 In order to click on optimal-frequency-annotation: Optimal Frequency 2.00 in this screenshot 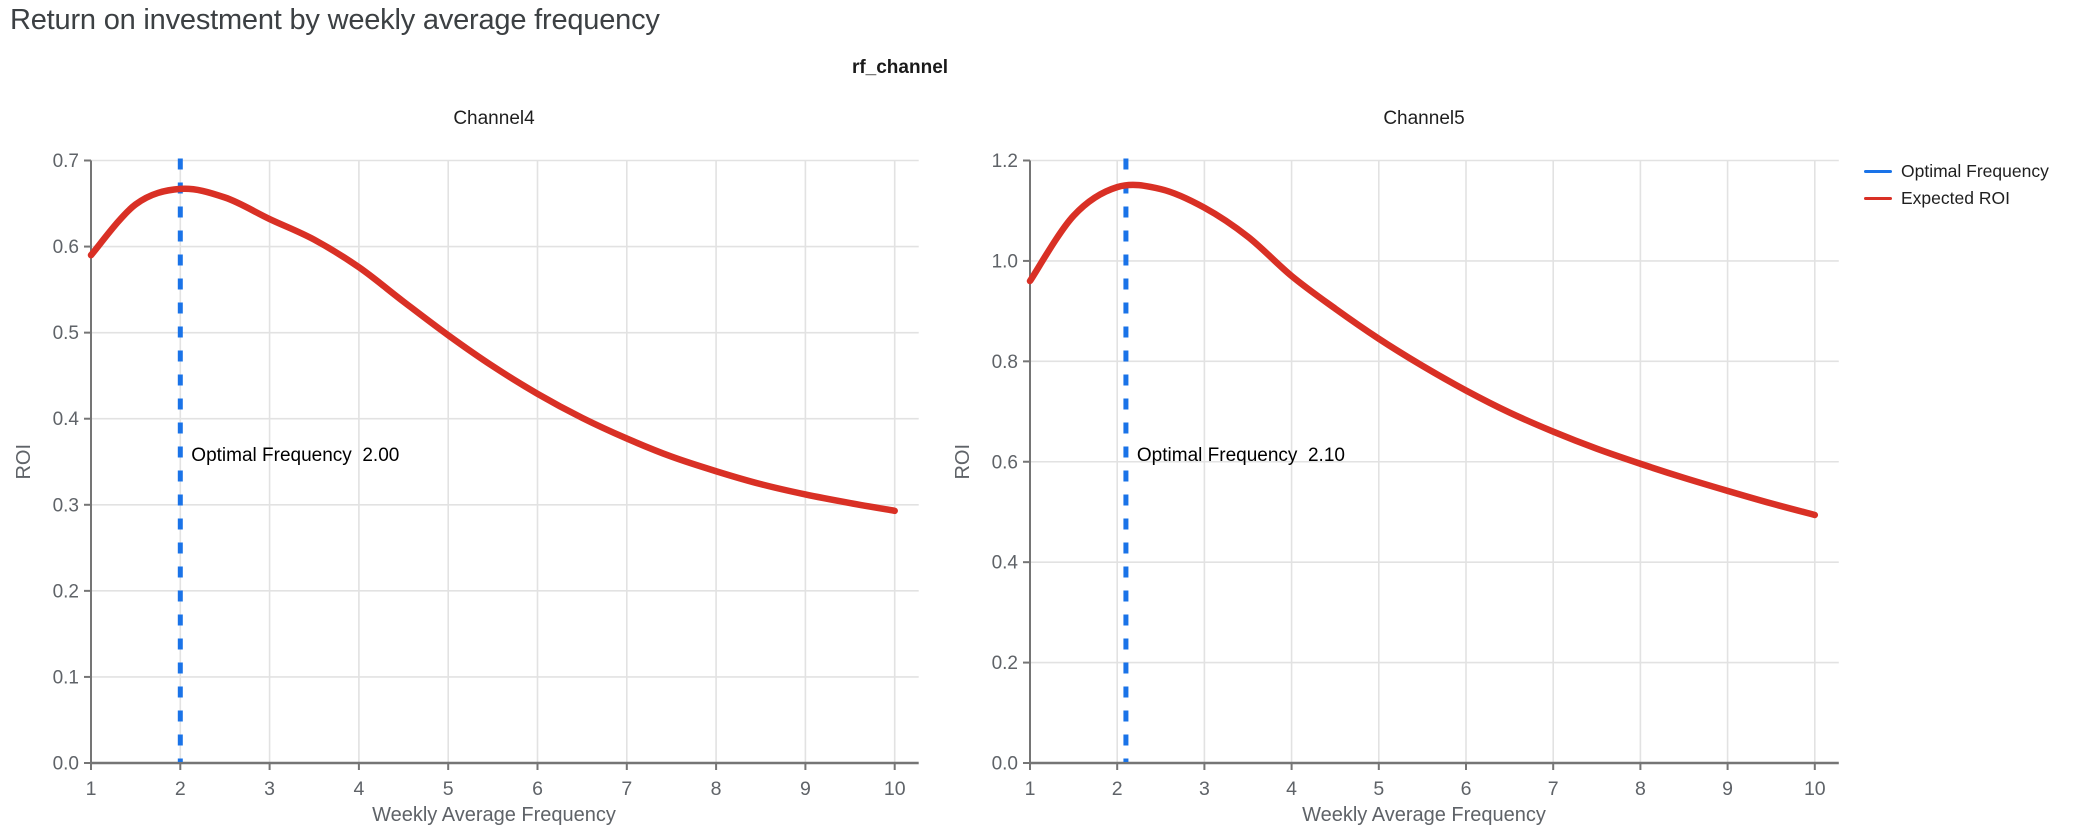, I will do `click(295, 455)`.